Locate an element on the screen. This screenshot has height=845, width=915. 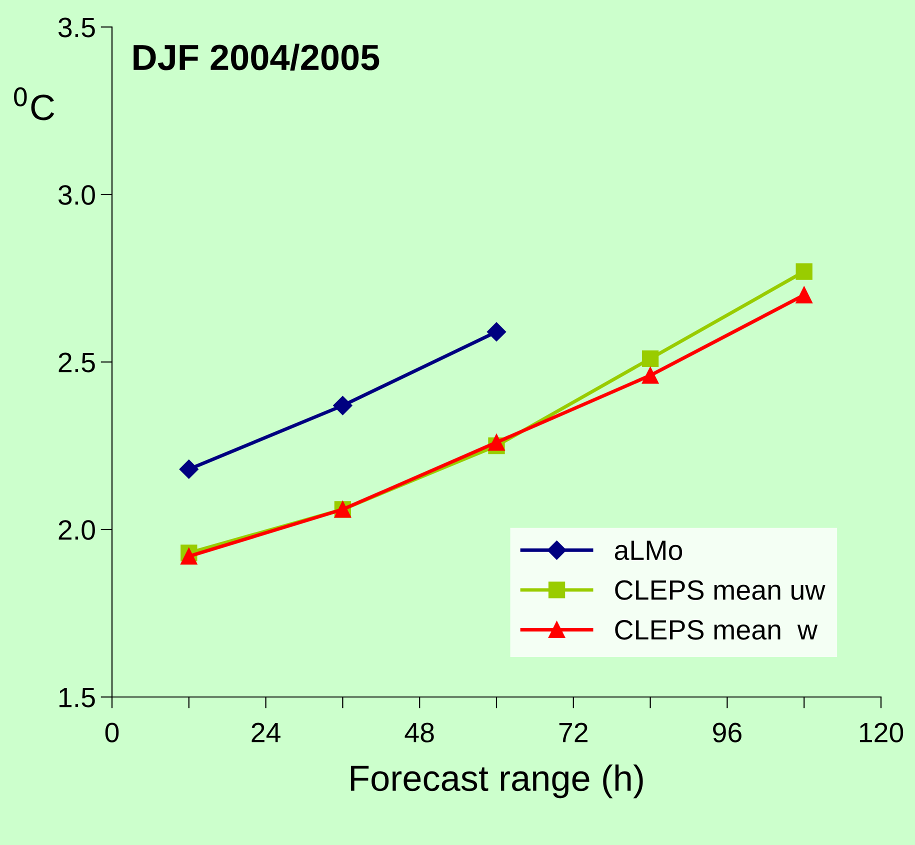
y-tick-label: 2.0 is located at coordinates (76, 530).